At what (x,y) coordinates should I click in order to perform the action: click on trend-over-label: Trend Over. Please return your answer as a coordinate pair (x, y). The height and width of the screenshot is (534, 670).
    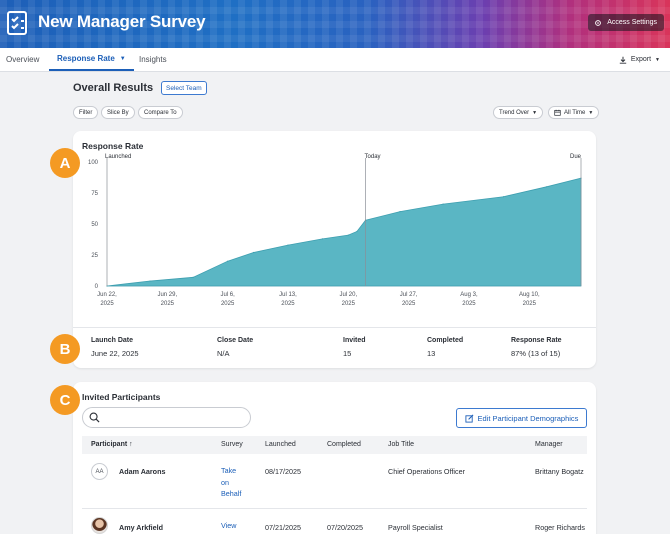
    Looking at the image, I should click on (514, 112).